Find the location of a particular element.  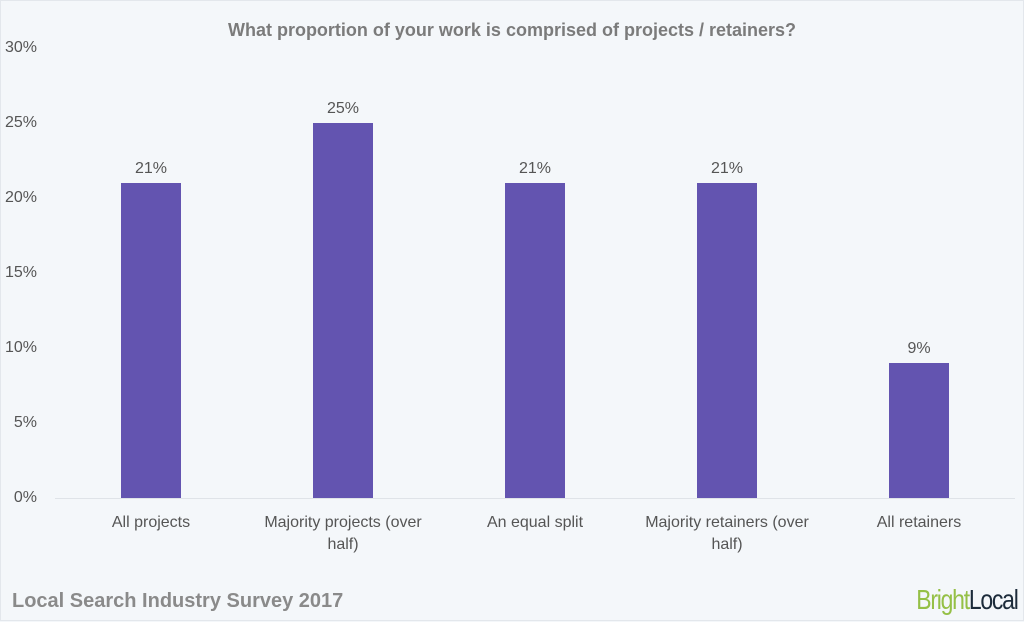

x-category-label: Majority retainers (over half) is located at coordinates (727, 533).